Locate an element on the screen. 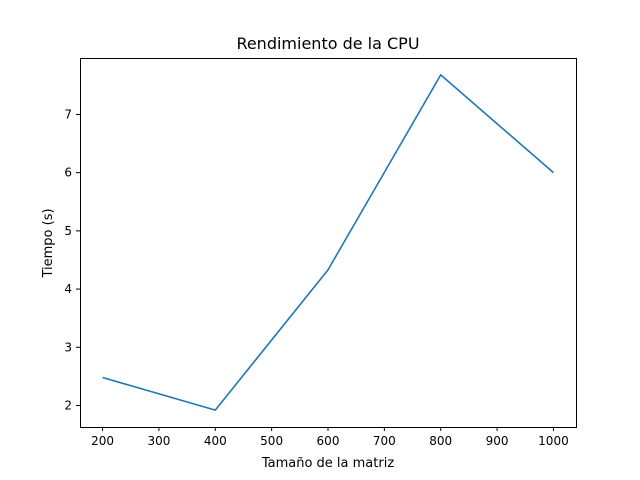 Image resolution: width=640 pixels, height=480 pixels. y-tick-label: 2 is located at coordinates (68, 405).